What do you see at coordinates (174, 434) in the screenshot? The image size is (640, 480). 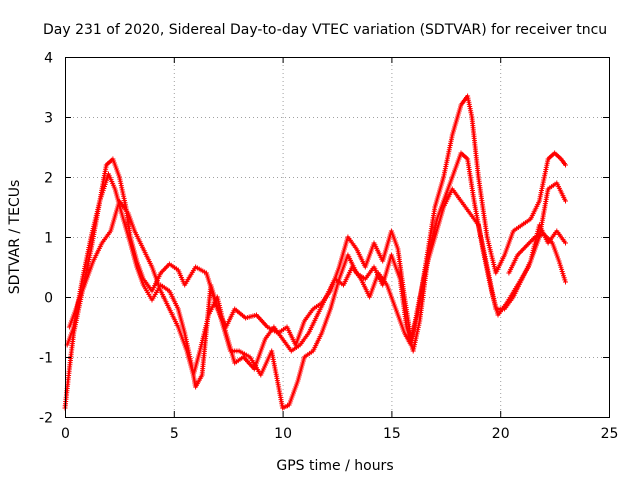 I see `x-tick-label: 5` at bounding box center [174, 434].